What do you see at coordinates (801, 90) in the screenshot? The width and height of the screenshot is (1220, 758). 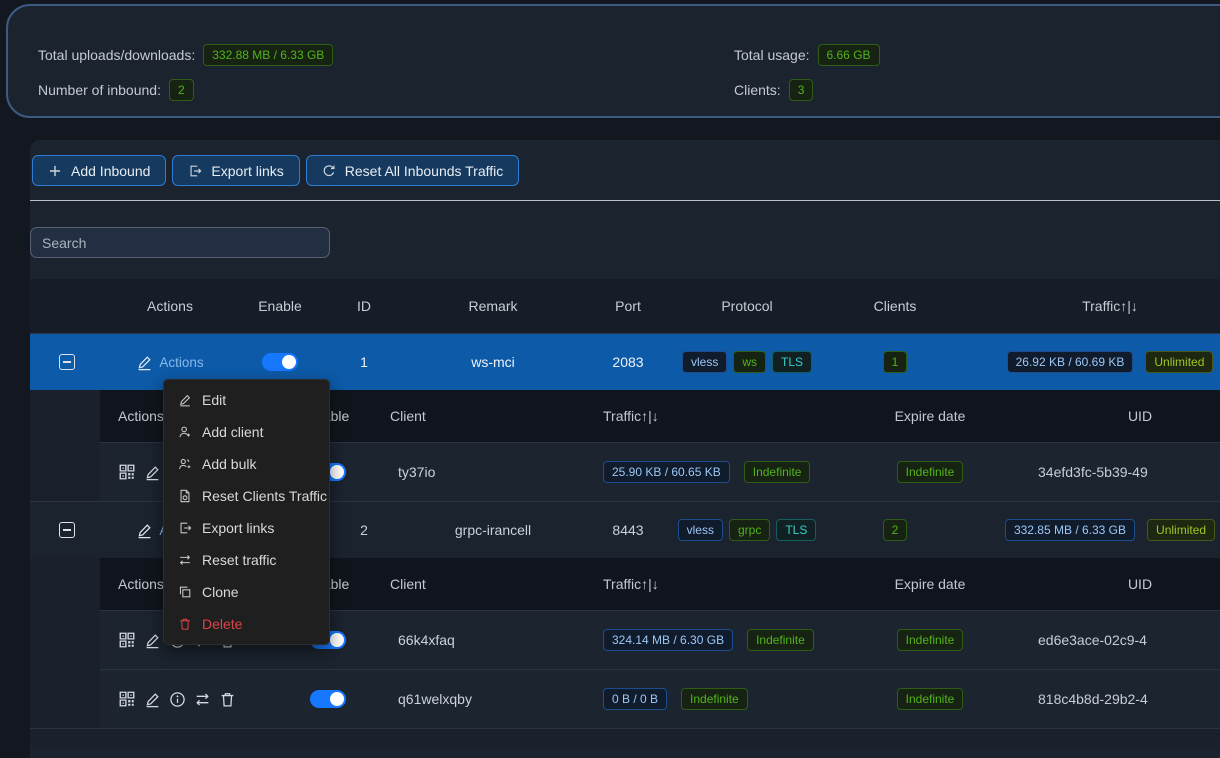 I see `stat-value-badge: 3` at bounding box center [801, 90].